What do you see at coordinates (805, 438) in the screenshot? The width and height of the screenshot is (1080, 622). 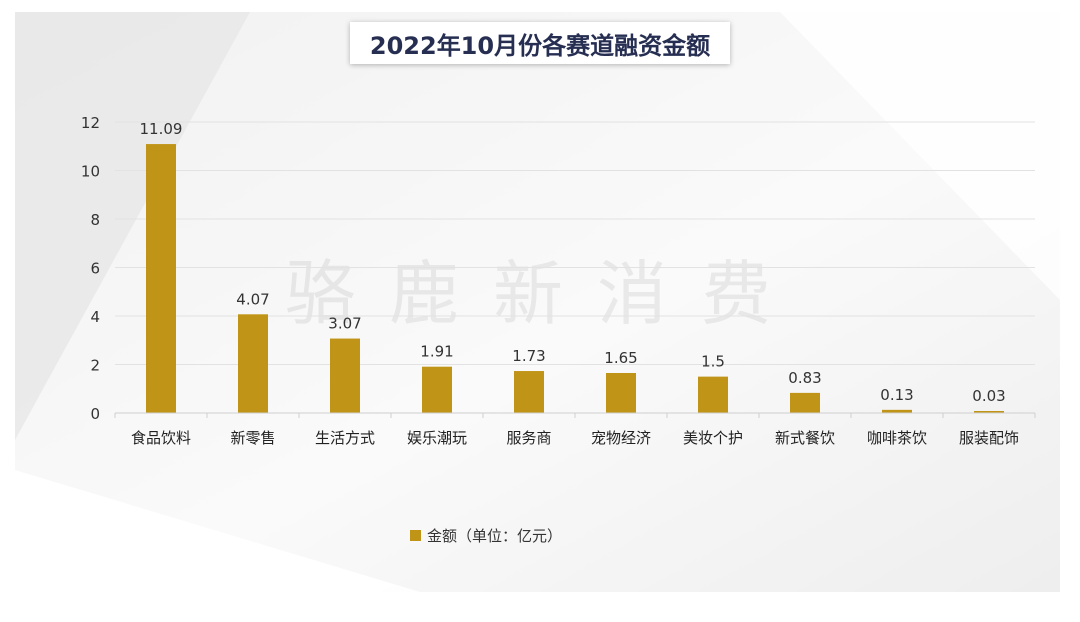 I see `x-category-label: 新式餐饮` at bounding box center [805, 438].